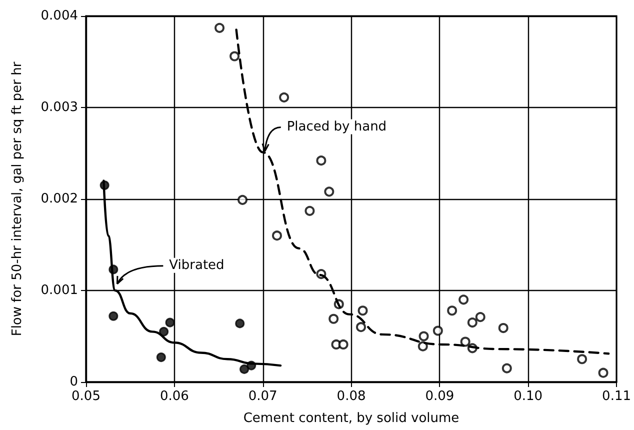  What do you see at coordinates (174, 396) in the screenshot?
I see `x-tick-label: 0.06` at bounding box center [174, 396].